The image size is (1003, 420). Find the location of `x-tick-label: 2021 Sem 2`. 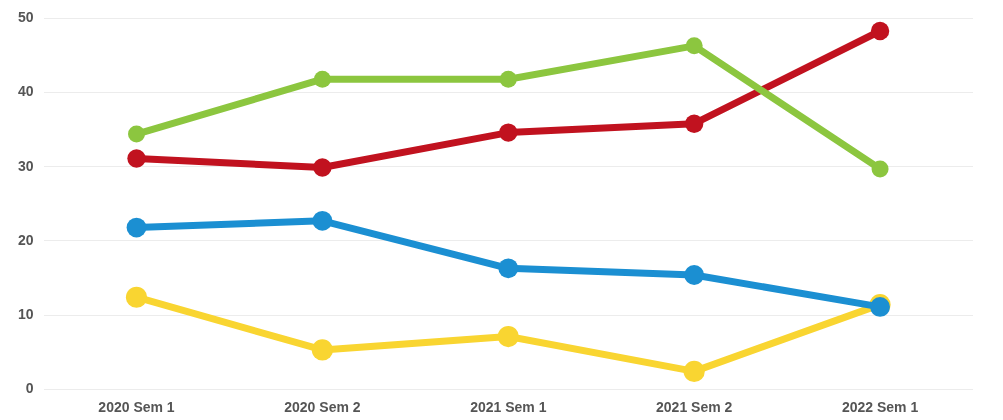

x-tick-label: 2021 Sem 2 is located at coordinates (694, 407).